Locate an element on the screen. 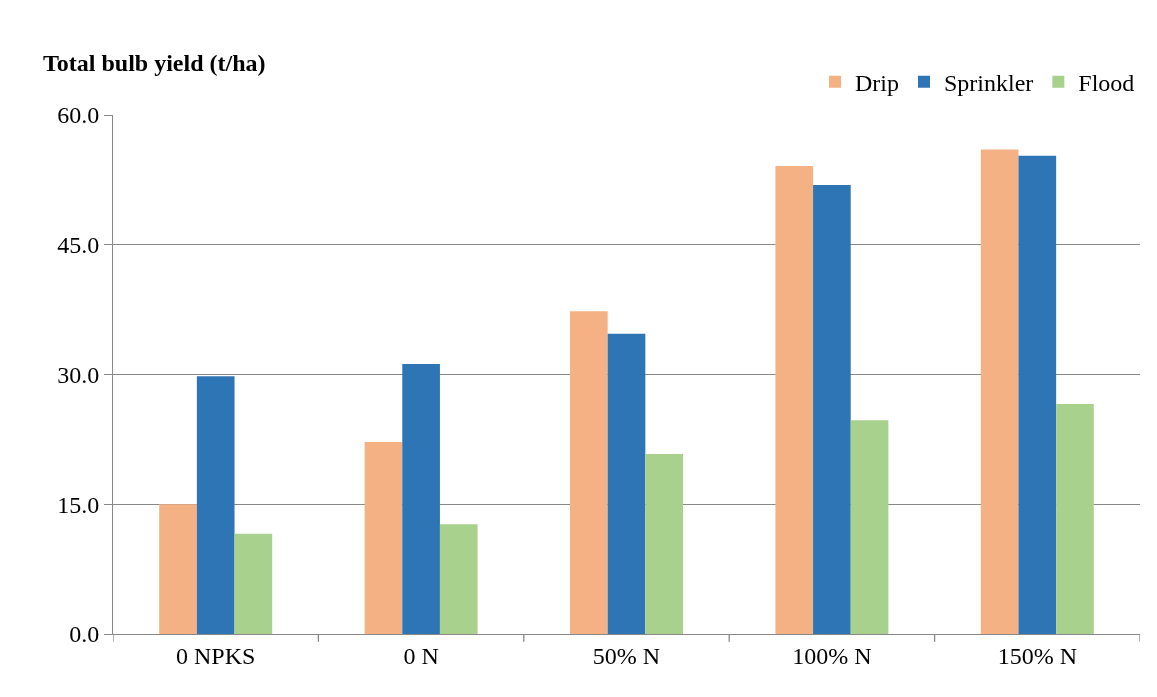 This screenshot has width=1157, height=697. legend-label: Drip is located at coordinates (877, 83).